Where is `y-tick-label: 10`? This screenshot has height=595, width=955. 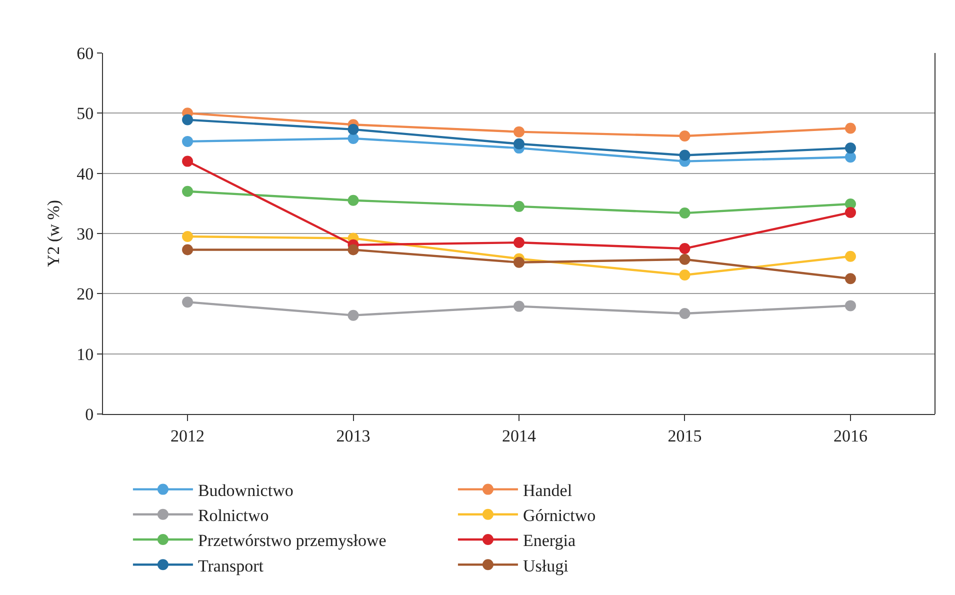 y-tick-label: 10 is located at coordinates (85, 354).